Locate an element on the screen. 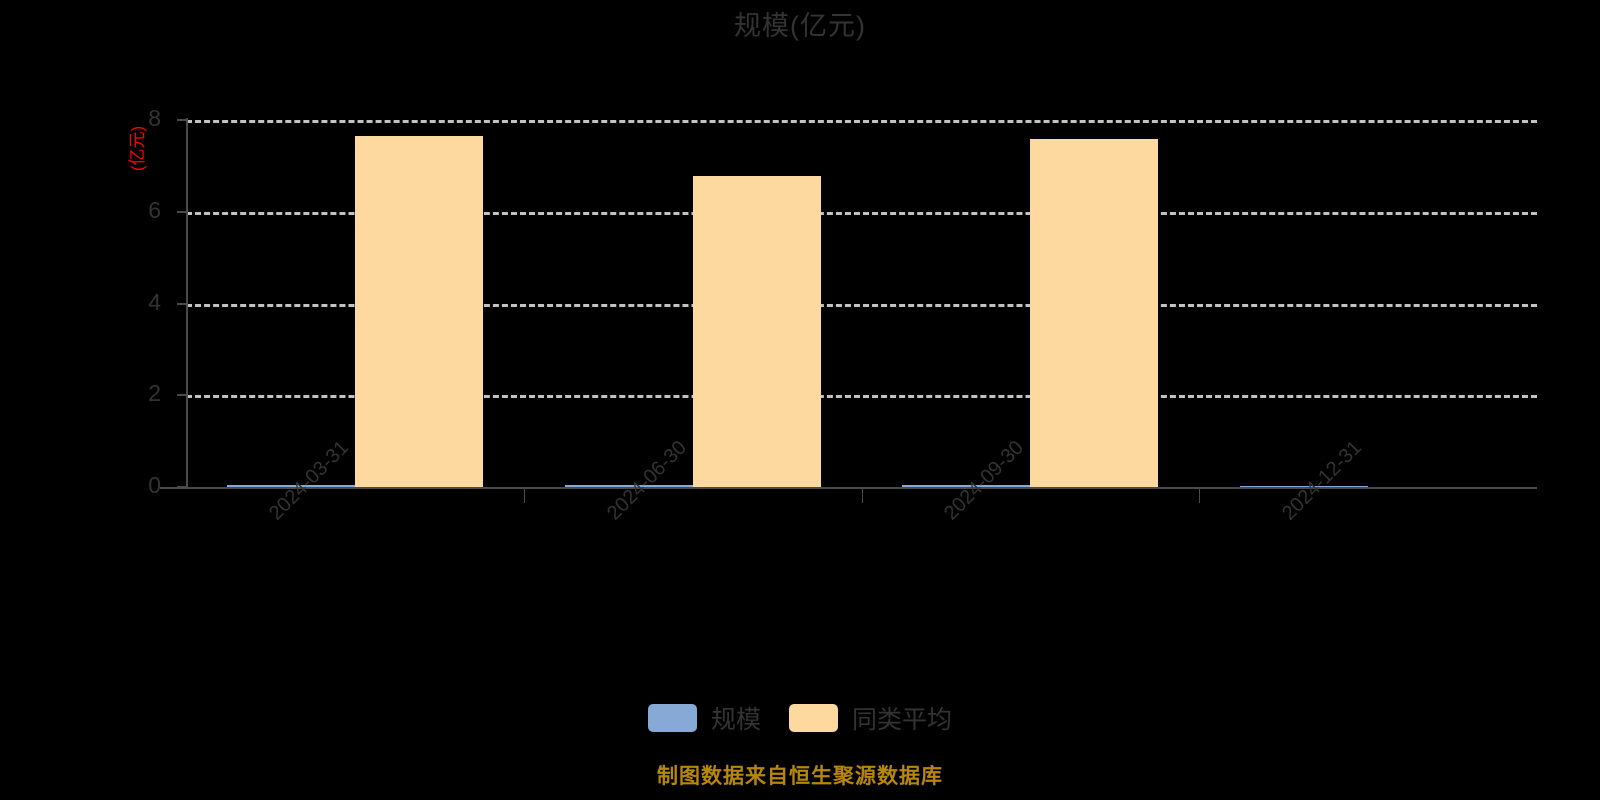 The height and width of the screenshot is (800, 1600). y-axis-tick-label: 8 is located at coordinates (154, 118).